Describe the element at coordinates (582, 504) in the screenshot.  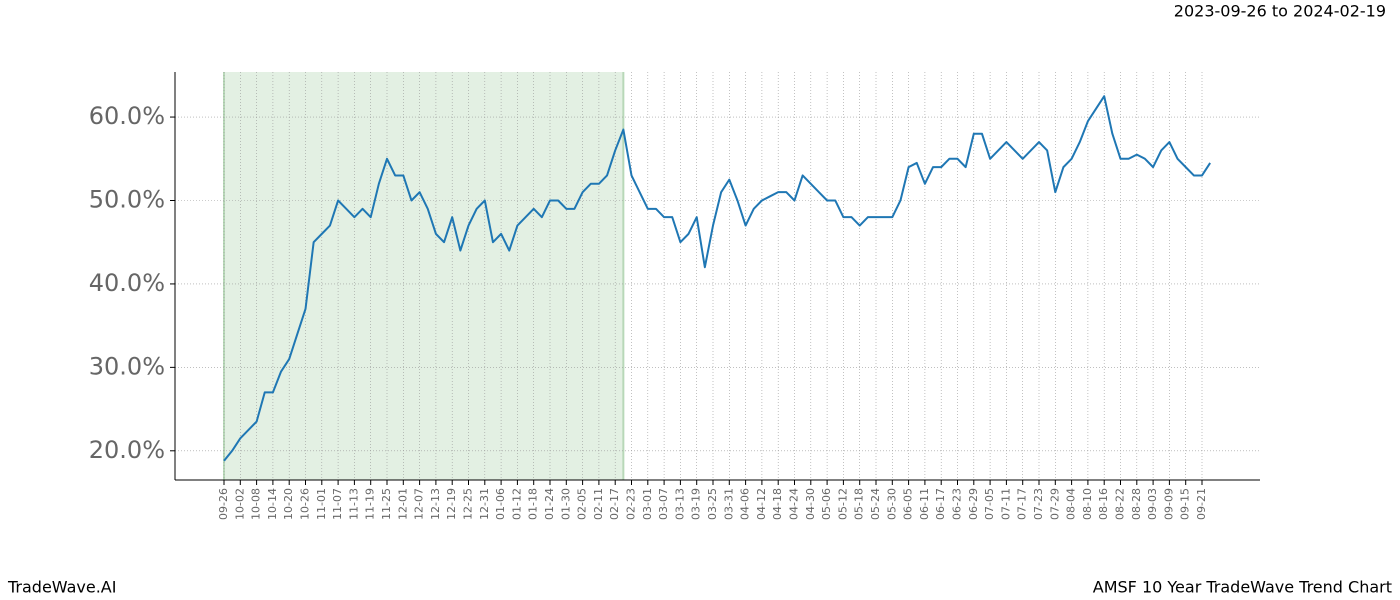
I see `x-tick-label: 02-05` at that location.